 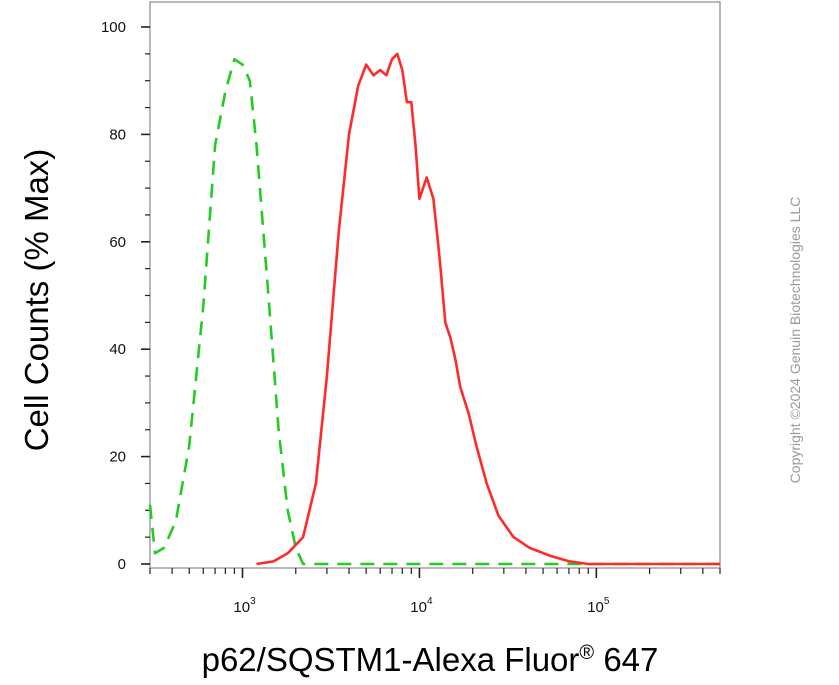 I want to click on y-tick-label: 60, so click(x=117, y=242).